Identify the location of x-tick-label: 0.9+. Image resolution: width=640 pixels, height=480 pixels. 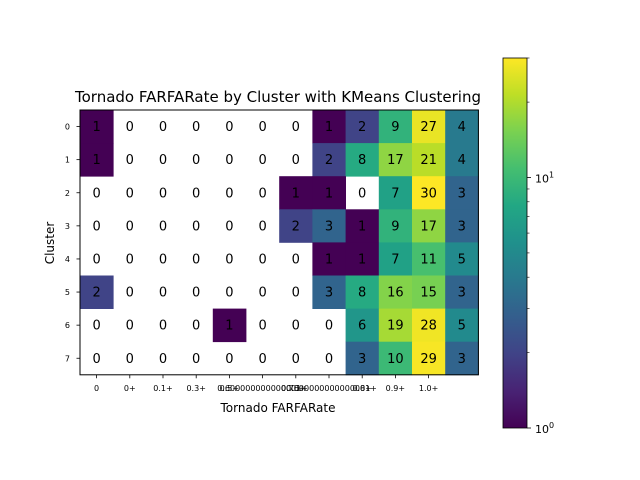
(395, 388).